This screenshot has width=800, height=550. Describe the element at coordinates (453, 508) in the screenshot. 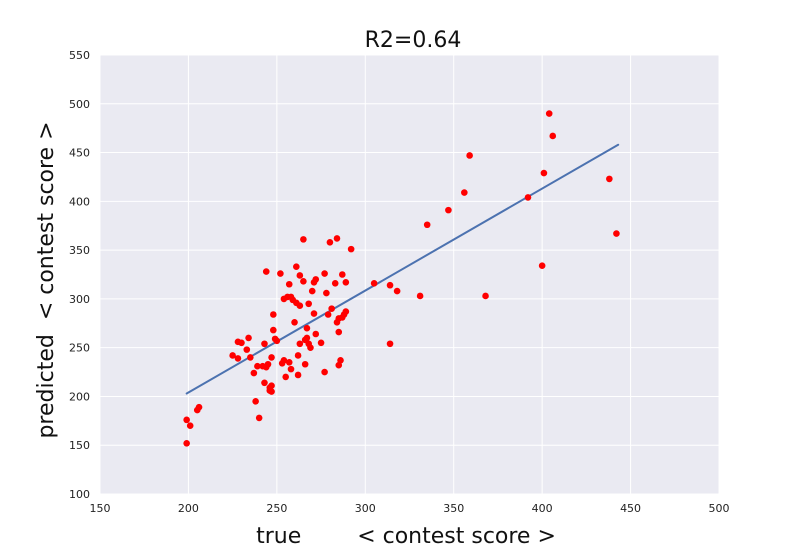

I see `x-tick-label: 350` at that location.